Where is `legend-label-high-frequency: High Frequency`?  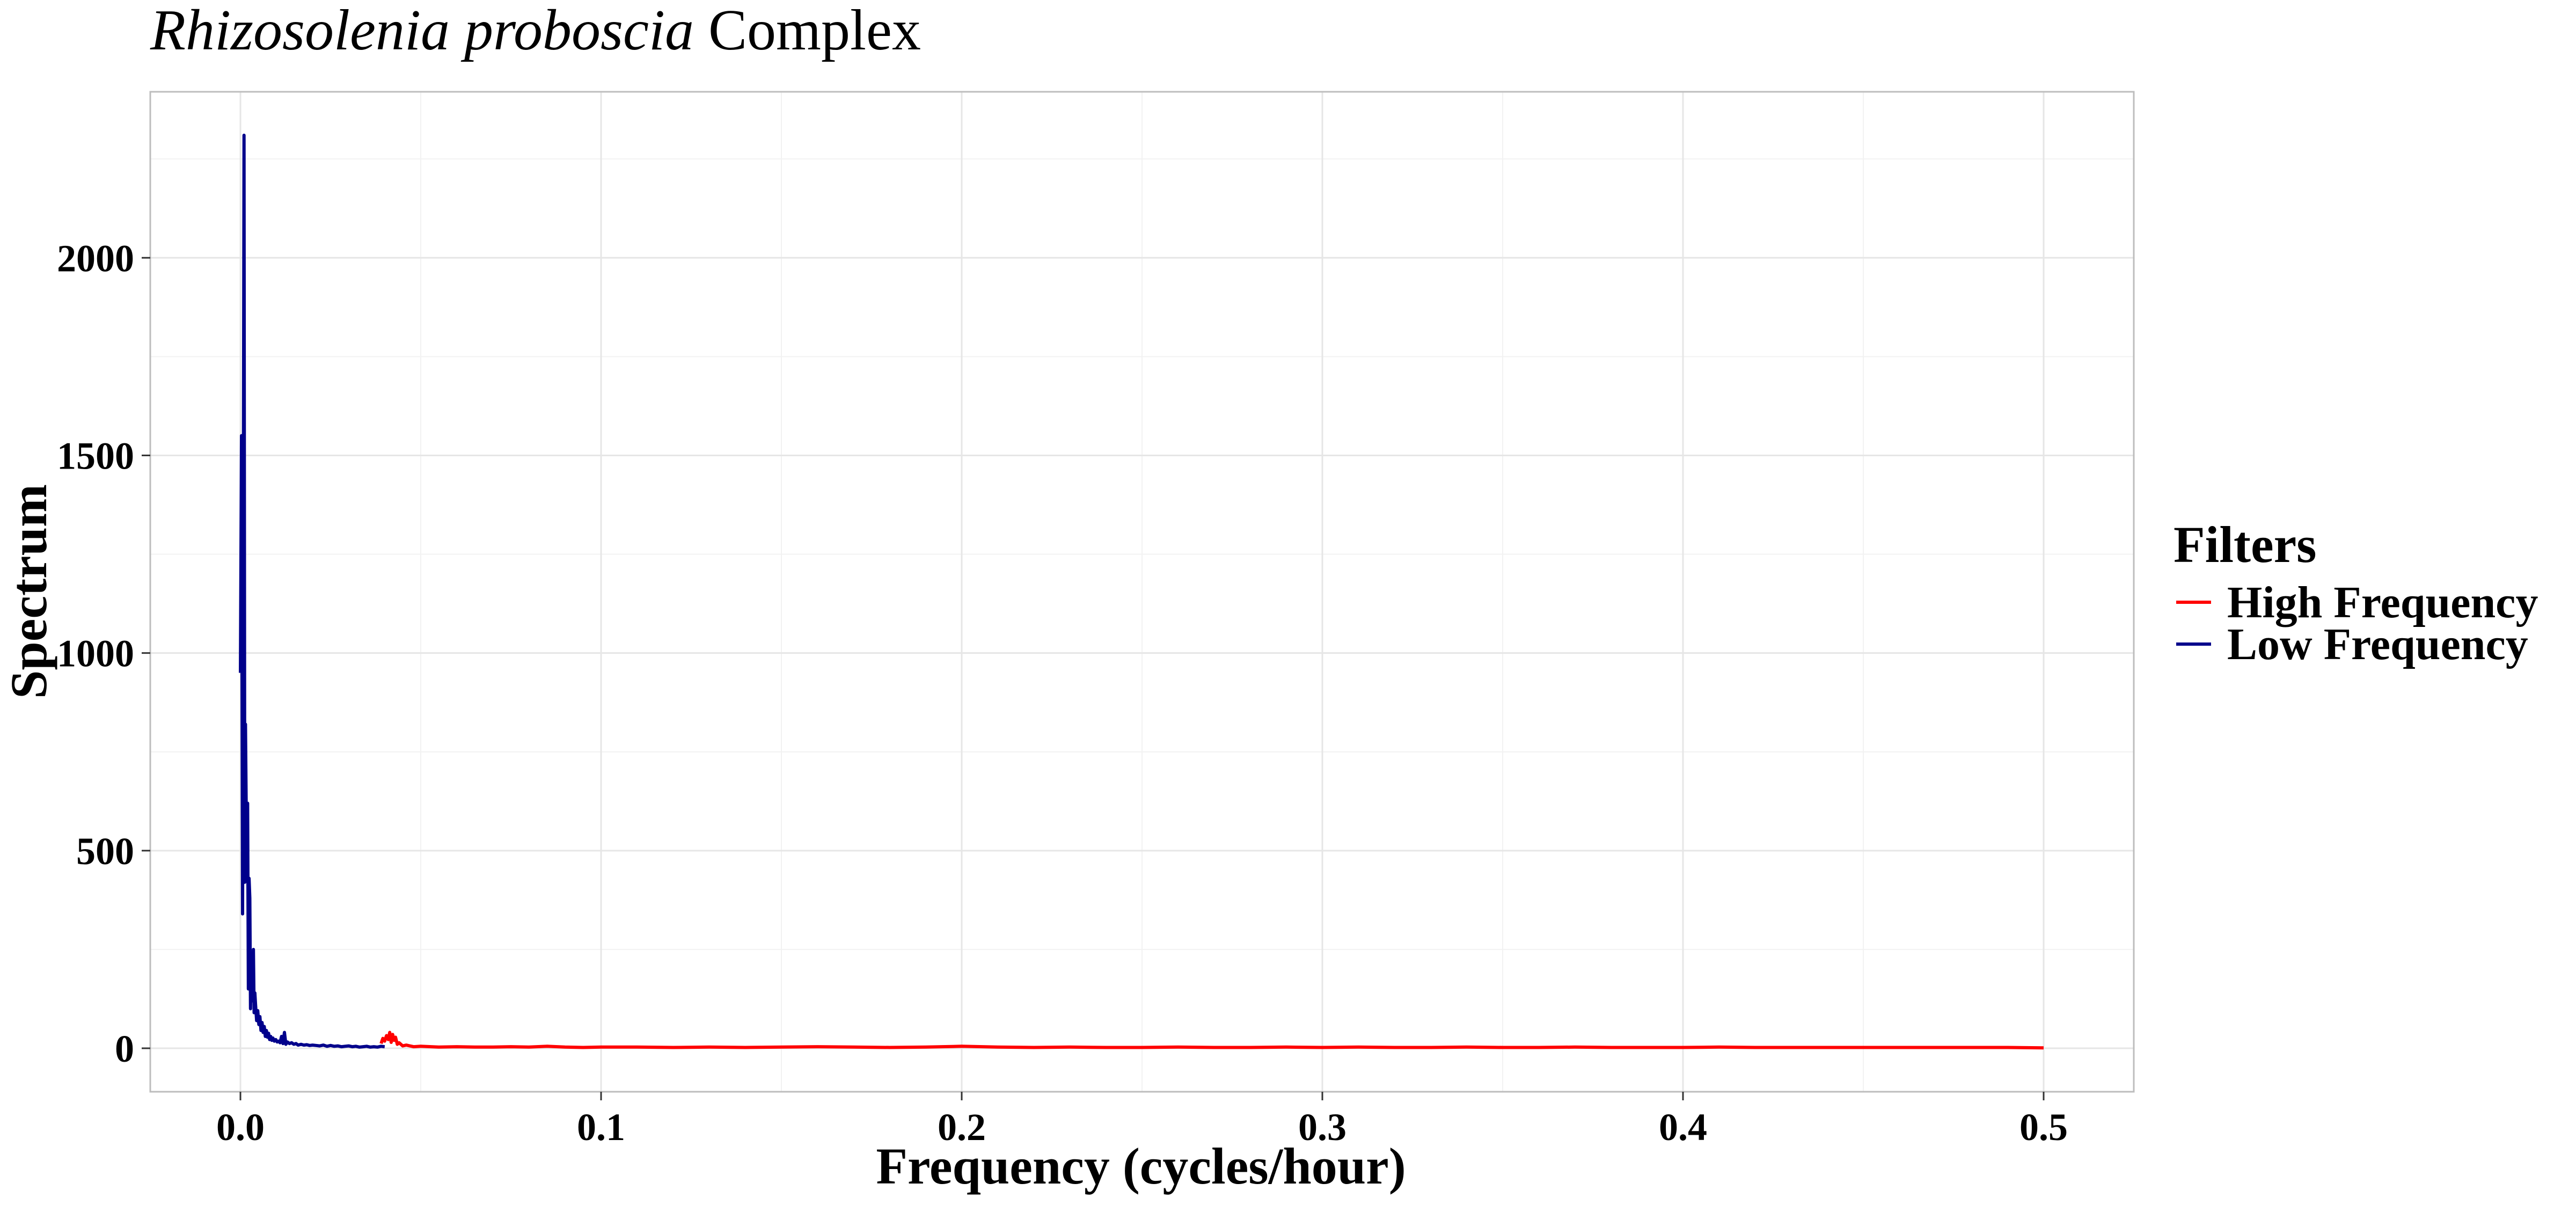
legend-label-high-frequency: High Frequency is located at coordinates (2382, 602).